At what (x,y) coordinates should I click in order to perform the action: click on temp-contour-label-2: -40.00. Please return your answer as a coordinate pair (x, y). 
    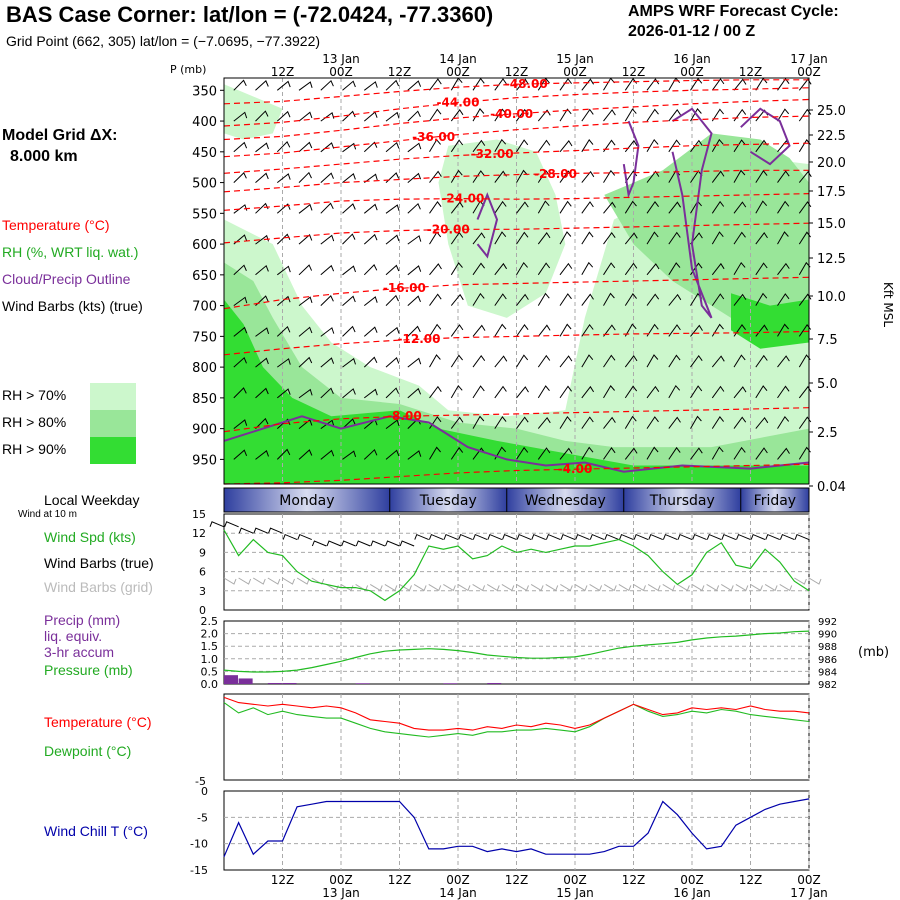
    Looking at the image, I should click on (511, 114).